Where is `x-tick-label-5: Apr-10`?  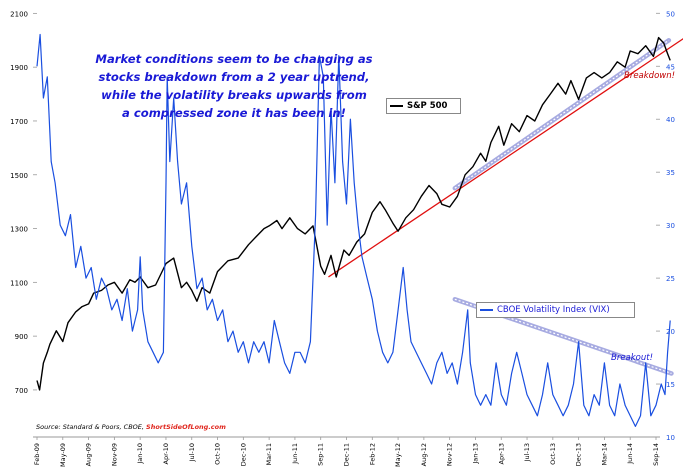 x-tick-label-5: Apr-10 is located at coordinates (166, 453).